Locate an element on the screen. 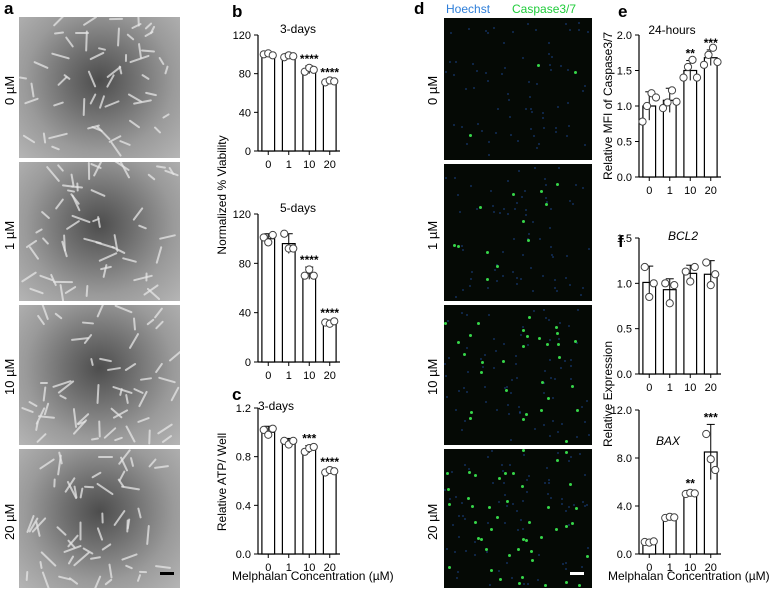 This screenshot has height=592, width=778. e-ylabel: Relative MFI of Caspase3/7 is located at coordinates (608, 106).